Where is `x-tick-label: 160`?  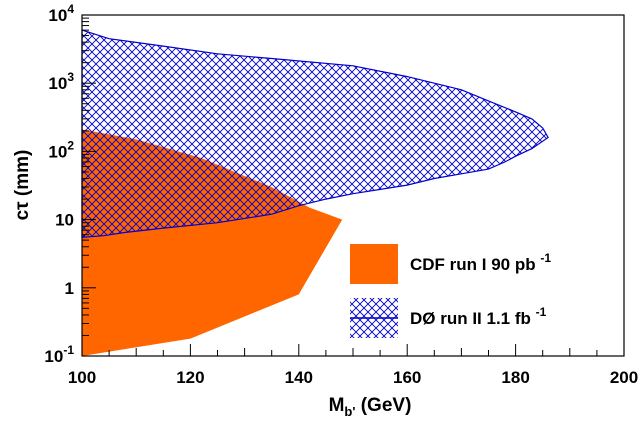 x-tick-label: 160 is located at coordinates (407, 377).